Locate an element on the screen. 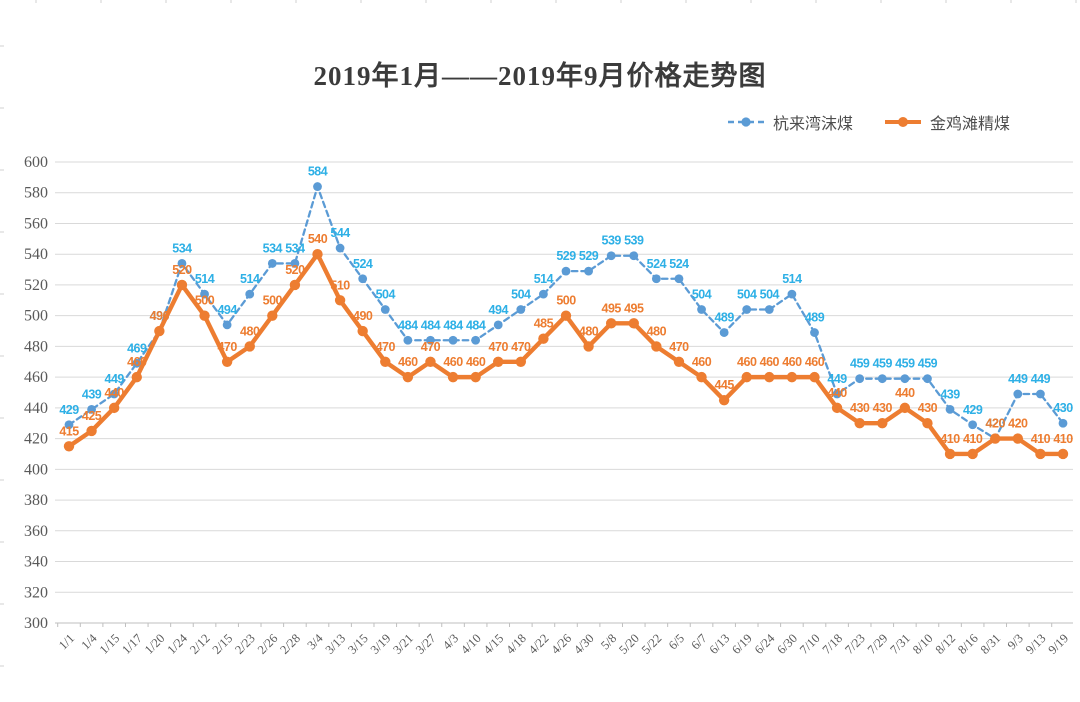 The width and height of the screenshot is (1080, 702). data-label: 449 is located at coordinates (1018, 379).